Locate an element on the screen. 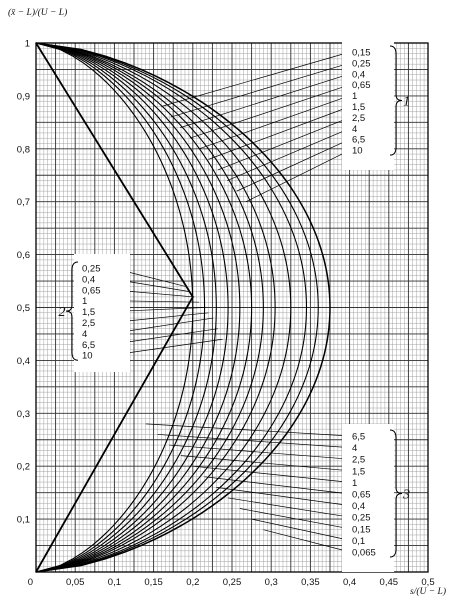 The height and width of the screenshot is (600, 454). group-2-number: 2 is located at coordinates (62, 312).